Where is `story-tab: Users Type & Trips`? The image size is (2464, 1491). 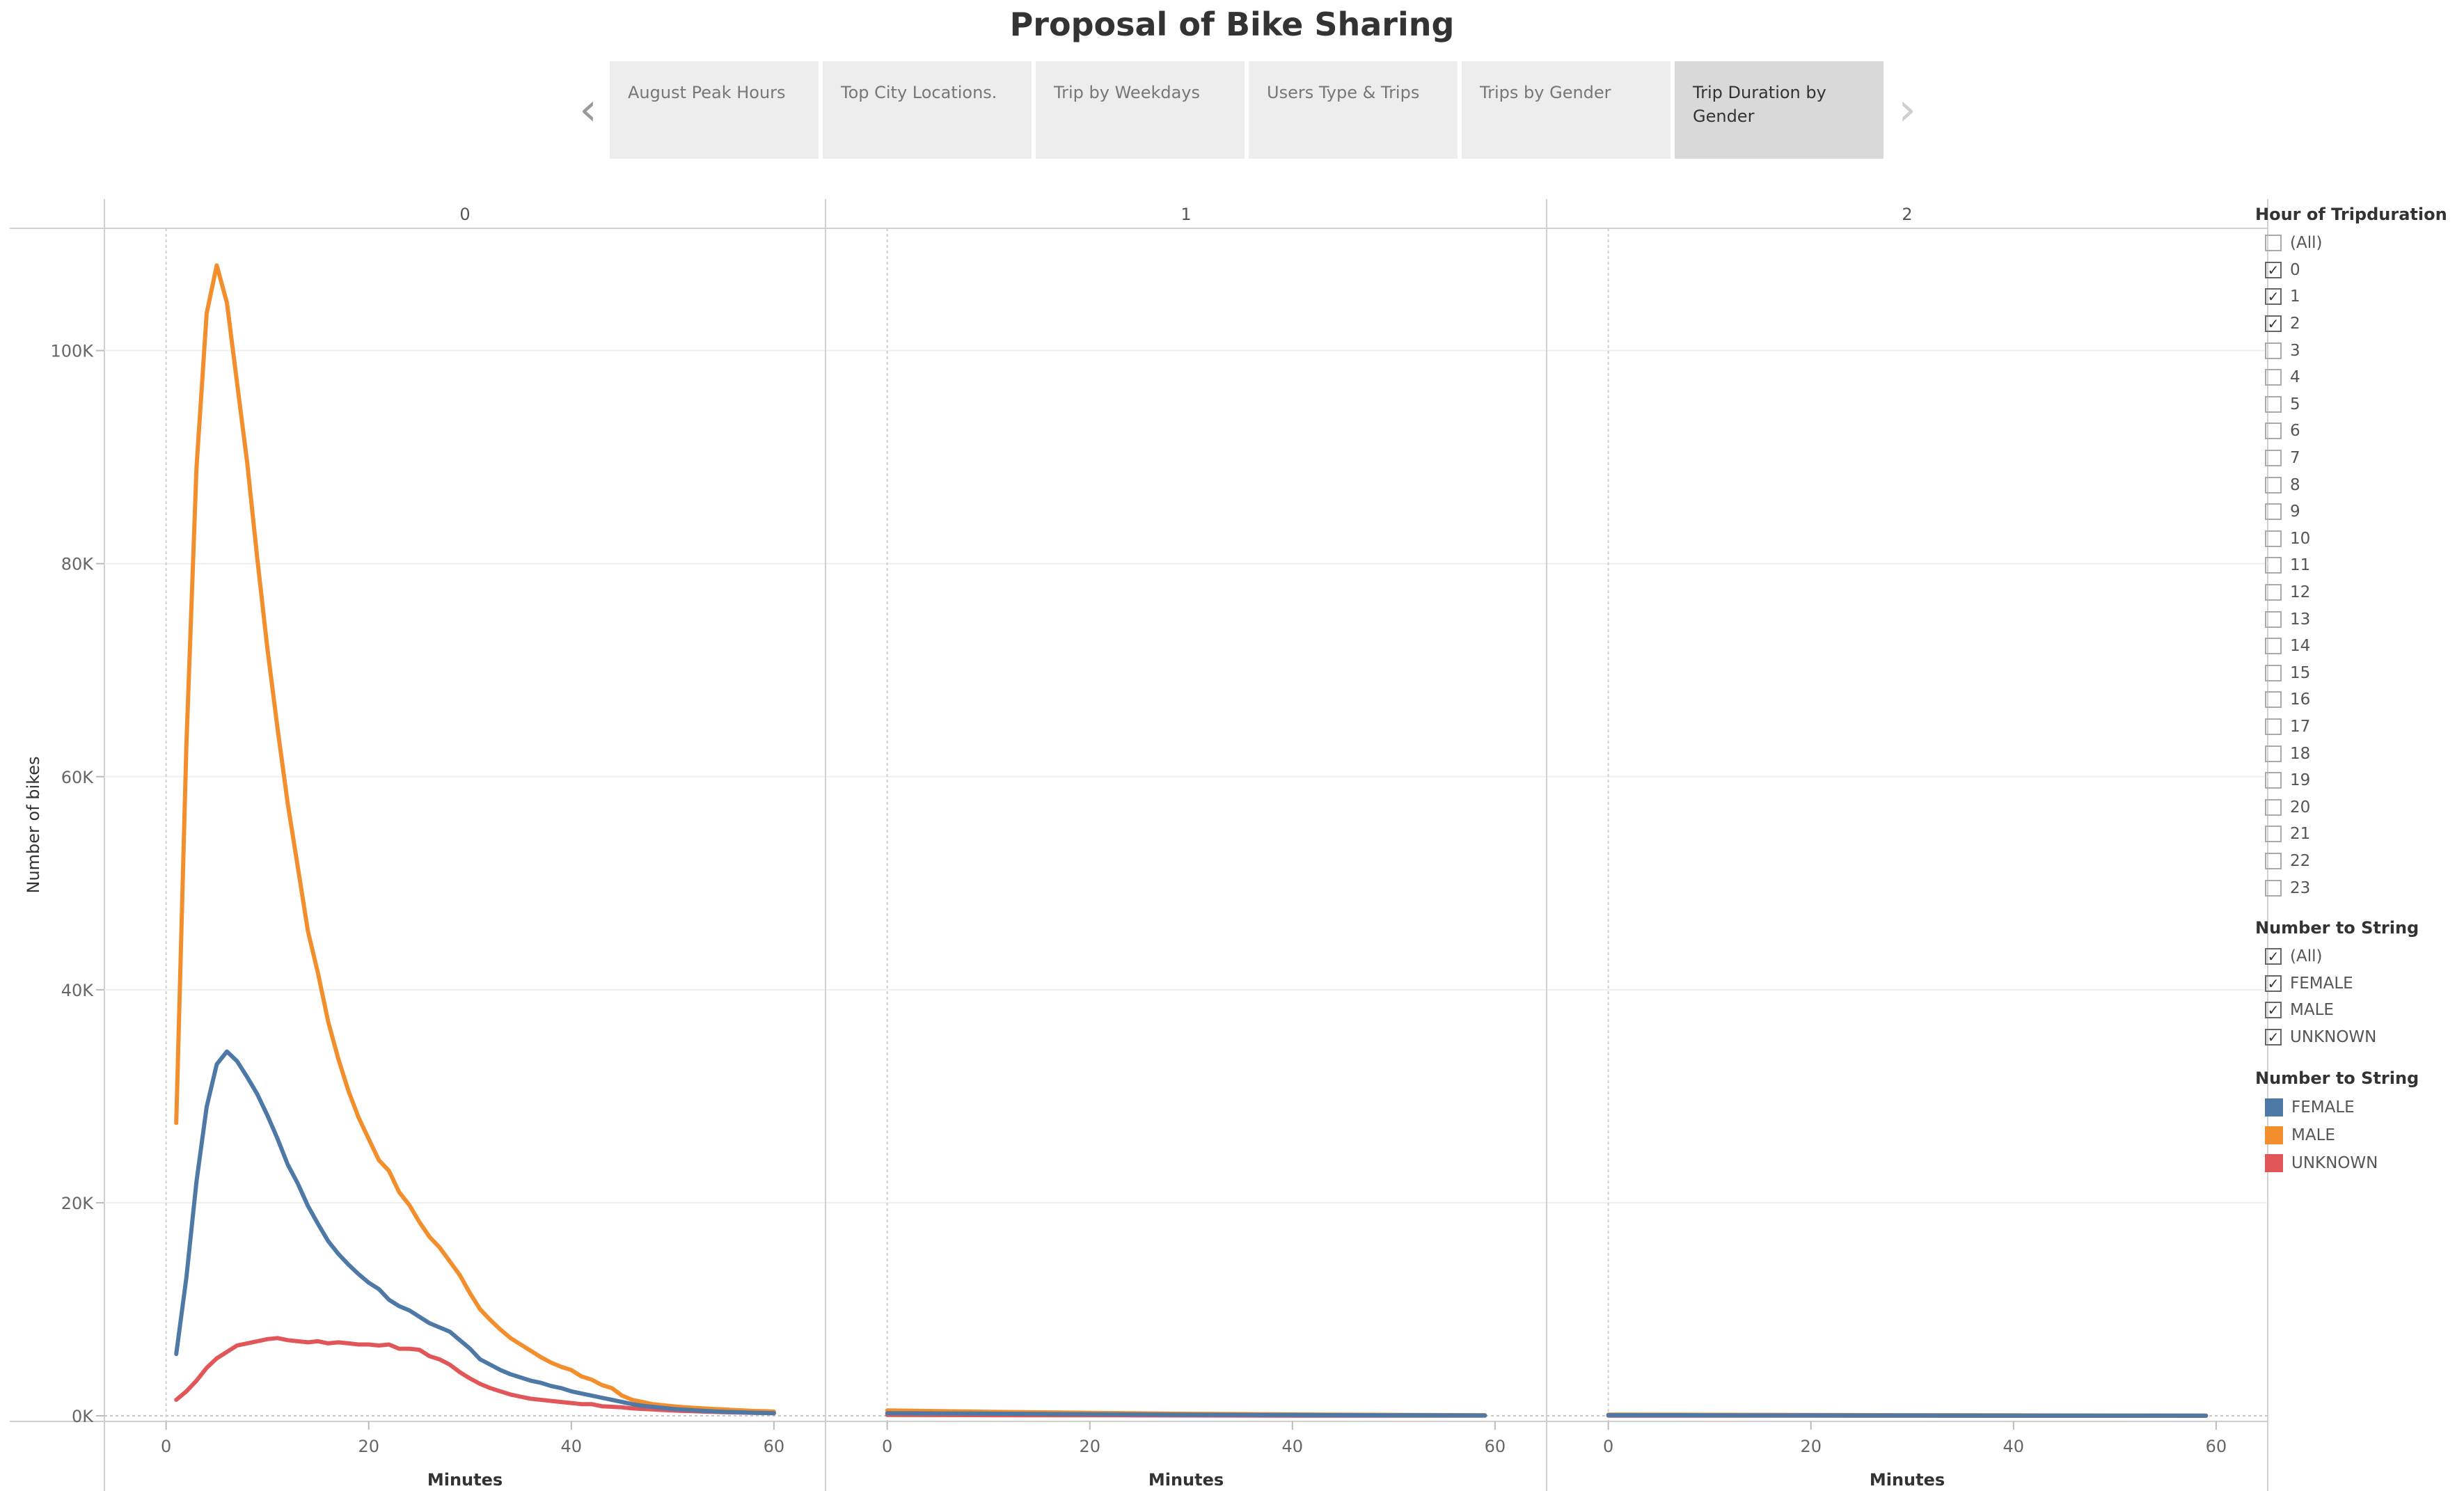
story-tab: Users Type & Trips is located at coordinates (1353, 110).